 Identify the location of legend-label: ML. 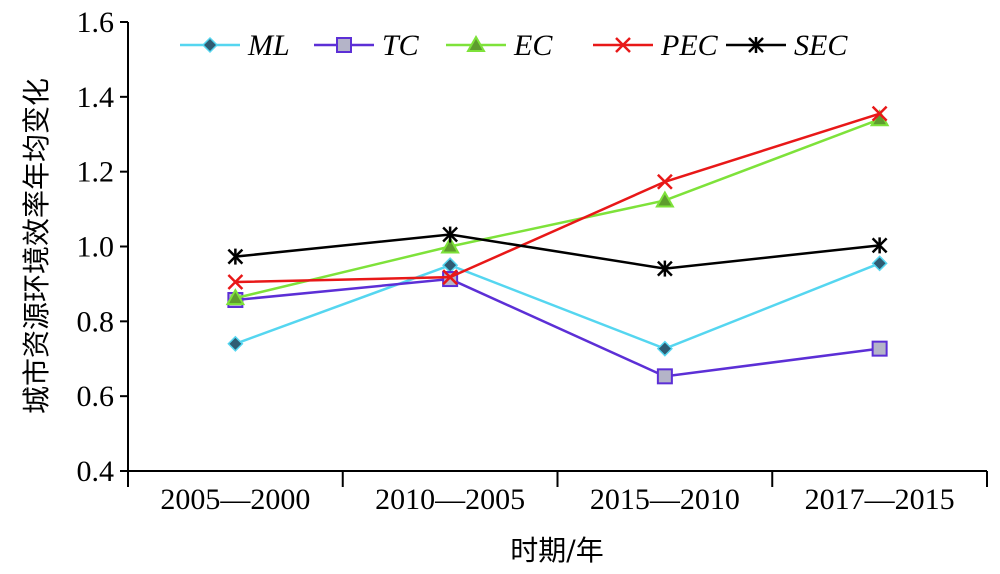
(268, 45).